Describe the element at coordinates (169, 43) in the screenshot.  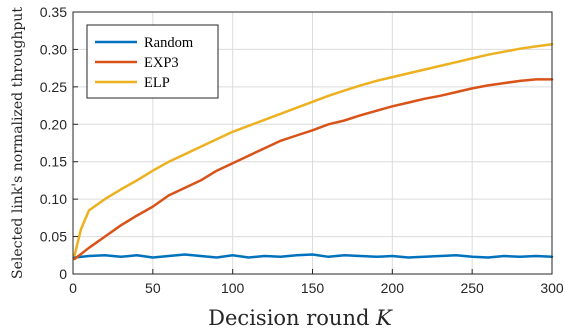
I see `legend-label-random: Random` at that location.